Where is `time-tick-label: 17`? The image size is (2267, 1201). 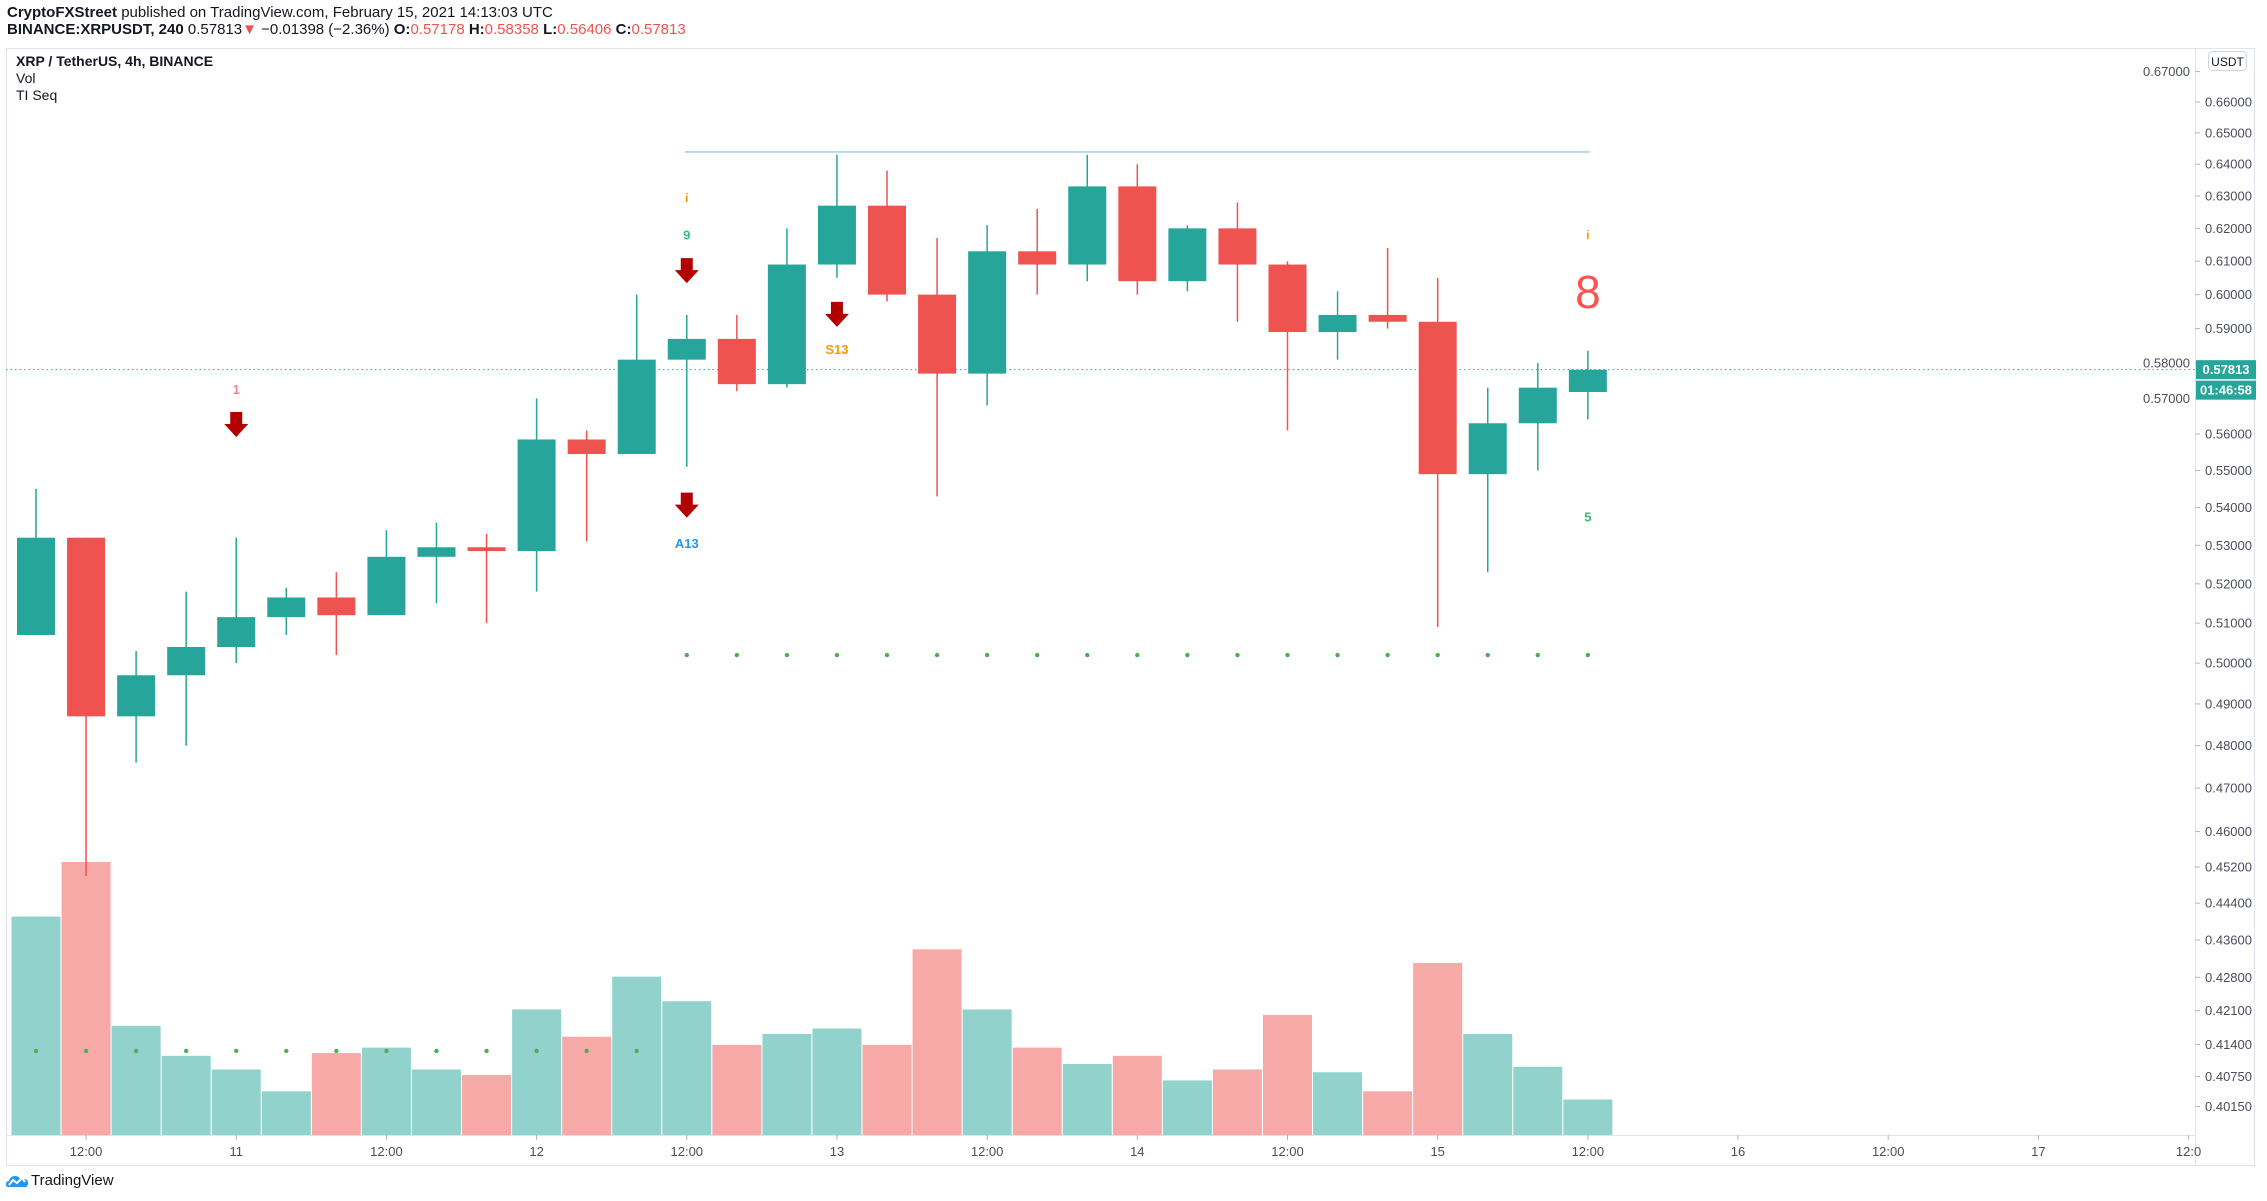
time-tick-label: 17 is located at coordinates (2038, 1151).